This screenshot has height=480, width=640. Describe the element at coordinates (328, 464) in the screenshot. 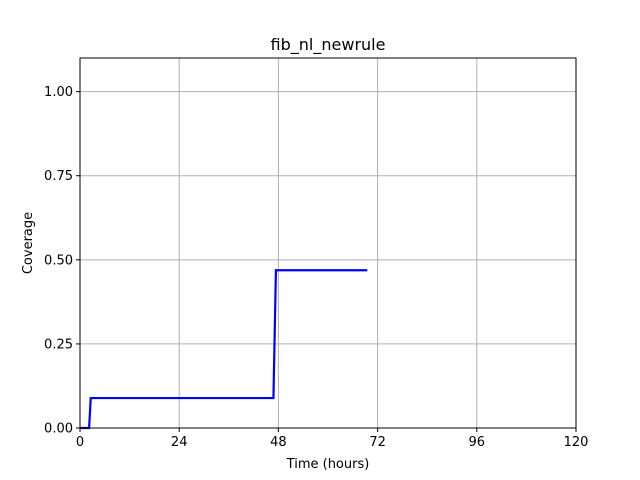

I see `x-axis-label: Time (hours)` at that location.